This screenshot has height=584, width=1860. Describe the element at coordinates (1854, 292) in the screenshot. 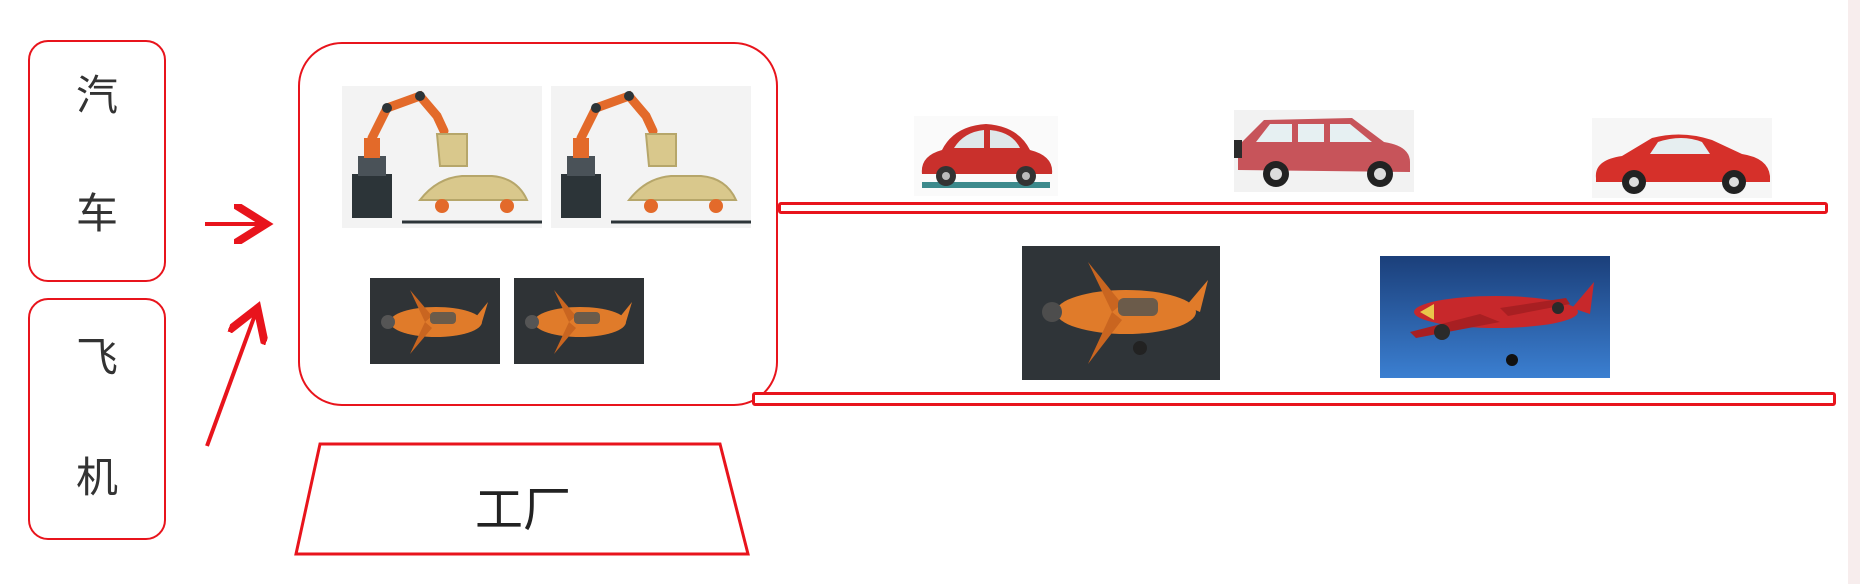

I see `page-edge-shadow` at that location.